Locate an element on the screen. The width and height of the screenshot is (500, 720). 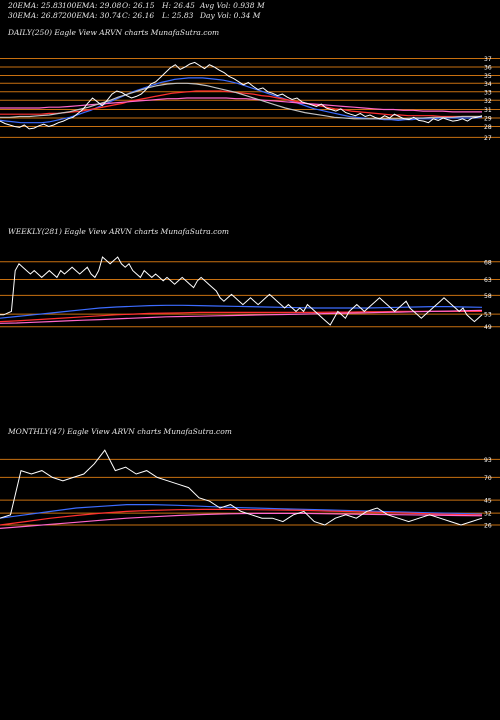
monthly-price-line is located at coordinates (241, 487).